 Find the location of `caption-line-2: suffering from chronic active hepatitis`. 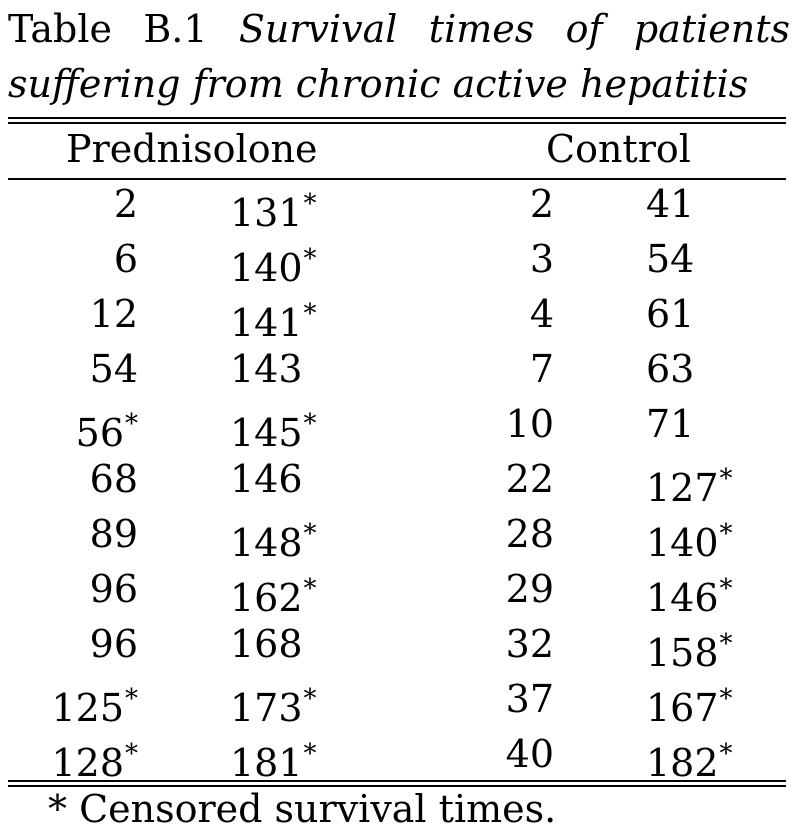

caption-line-2: suffering from chronic active hepatitis is located at coordinates (399, 84).